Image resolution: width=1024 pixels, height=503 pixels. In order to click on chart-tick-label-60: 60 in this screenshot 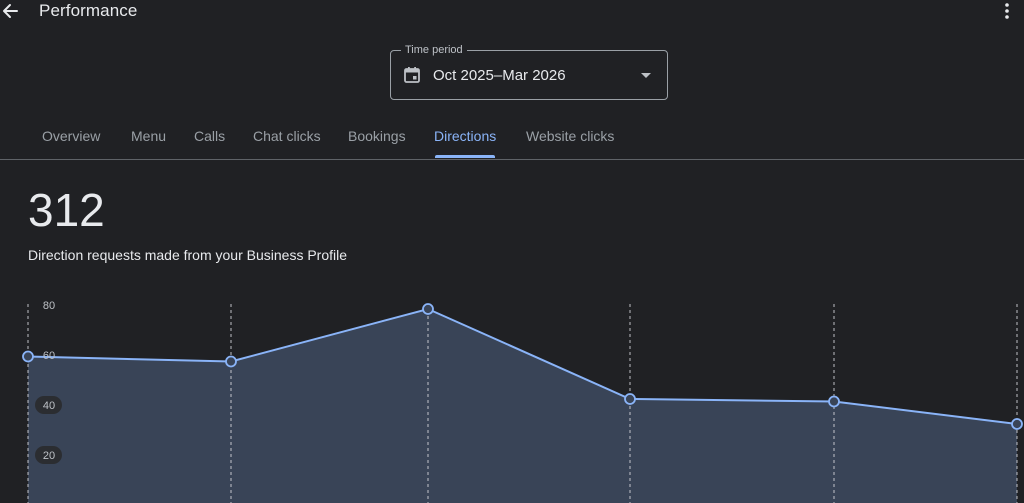, I will do `click(49, 356)`.